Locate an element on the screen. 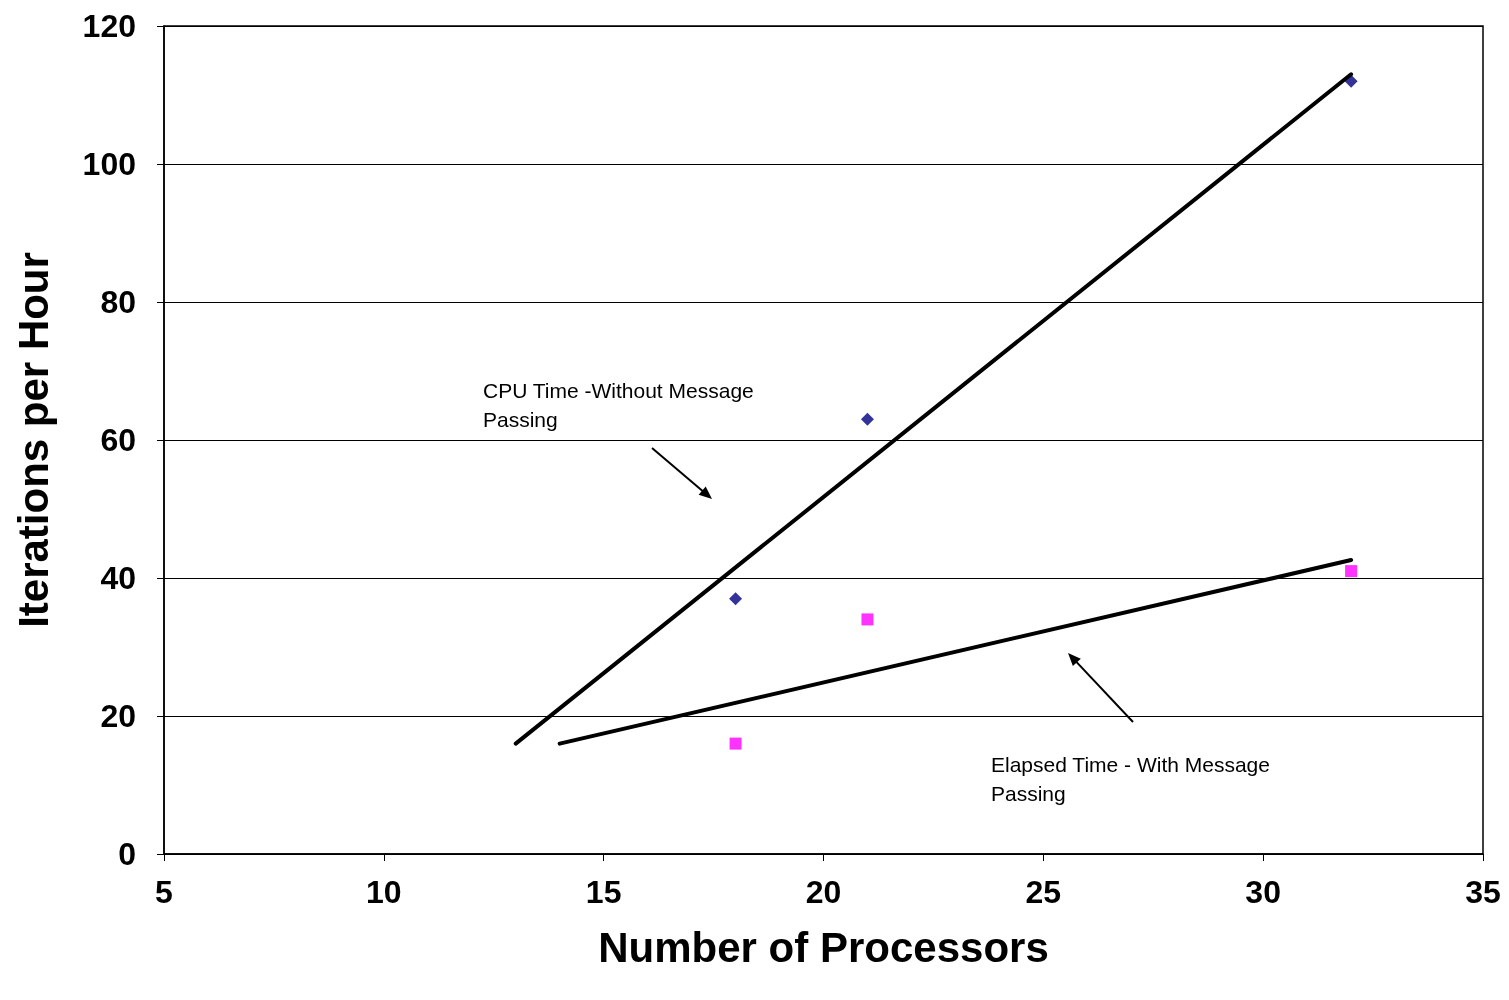 The image size is (1509, 1000). y-tick-label: 20 is located at coordinates (118, 716).